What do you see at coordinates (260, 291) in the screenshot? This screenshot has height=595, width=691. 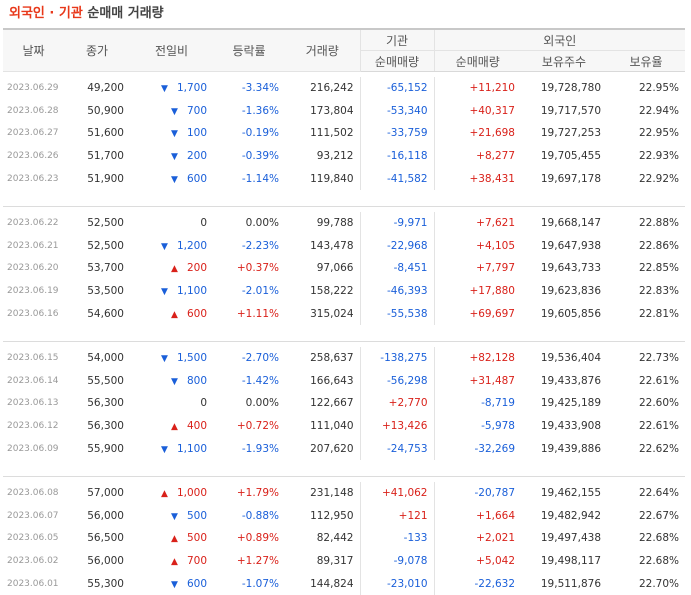 I see `rate-cell: -2.01%` at bounding box center [260, 291].